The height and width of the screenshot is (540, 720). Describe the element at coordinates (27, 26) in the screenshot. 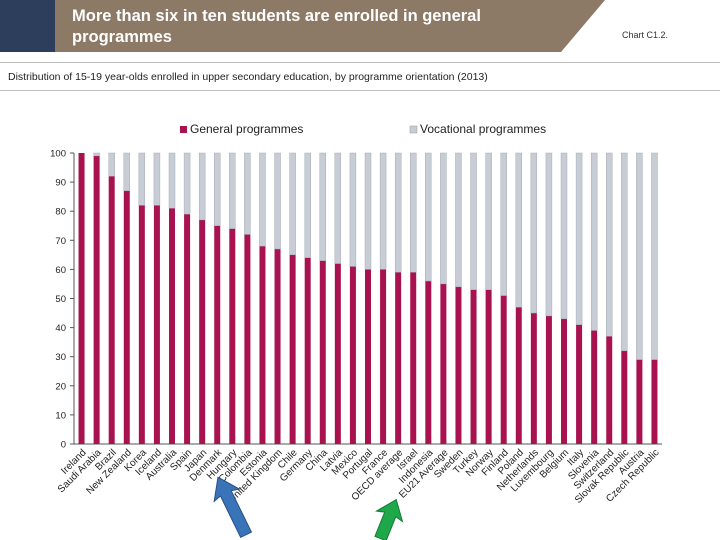

I see `header-corner-block` at that location.